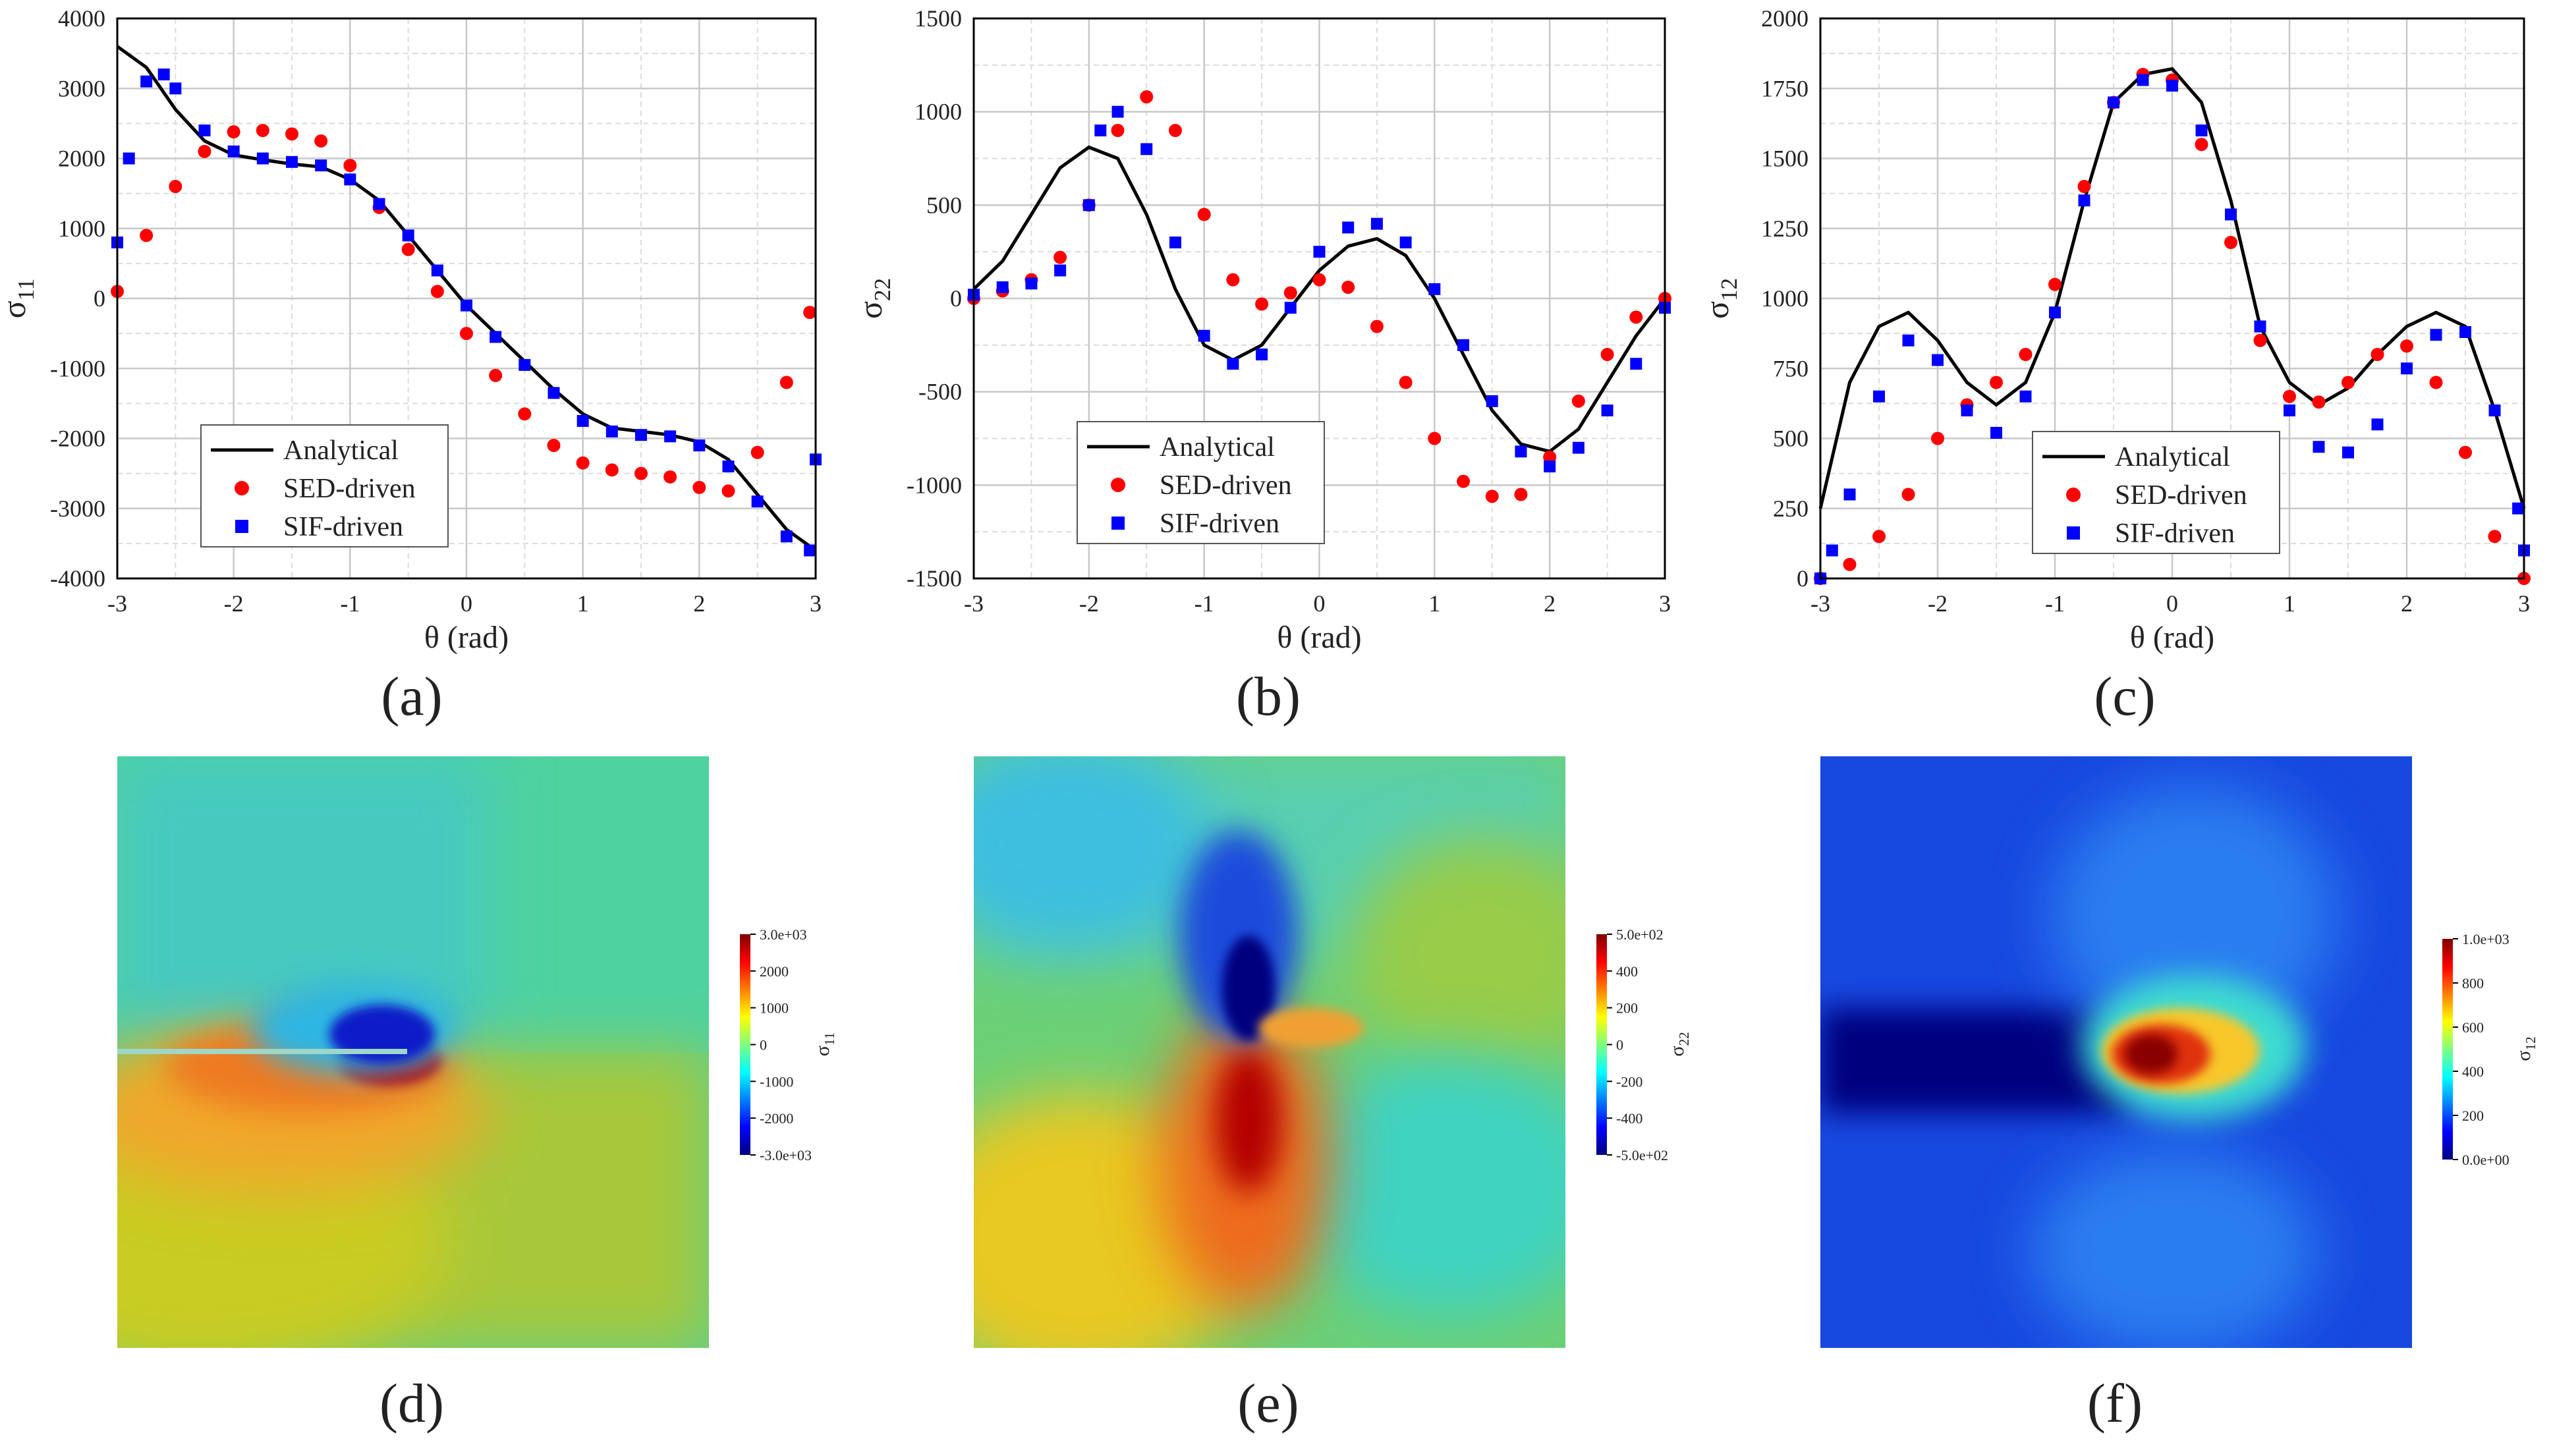  I want to click on series-line, so click(2172, 288).